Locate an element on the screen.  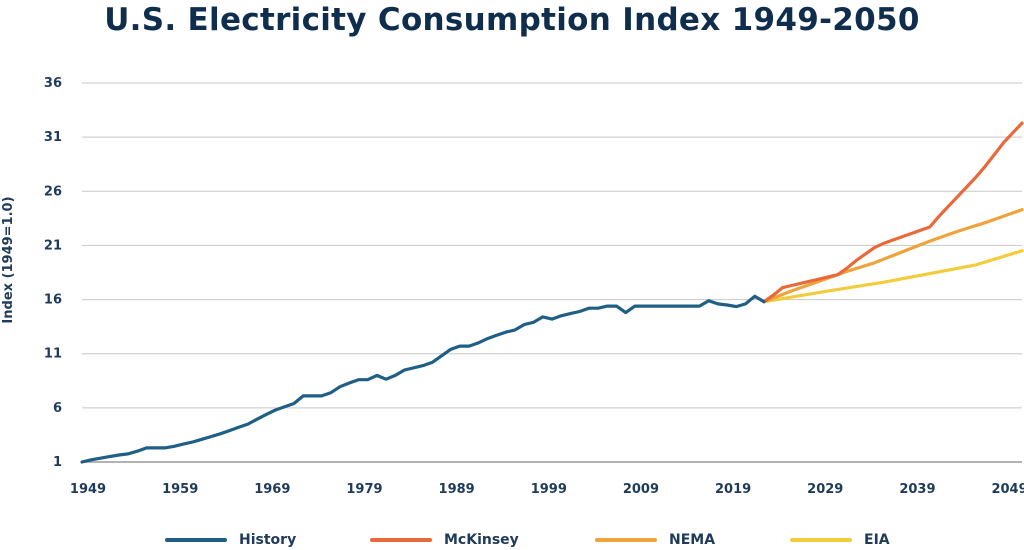
y-tick-label: 36 is located at coordinates (53, 83).